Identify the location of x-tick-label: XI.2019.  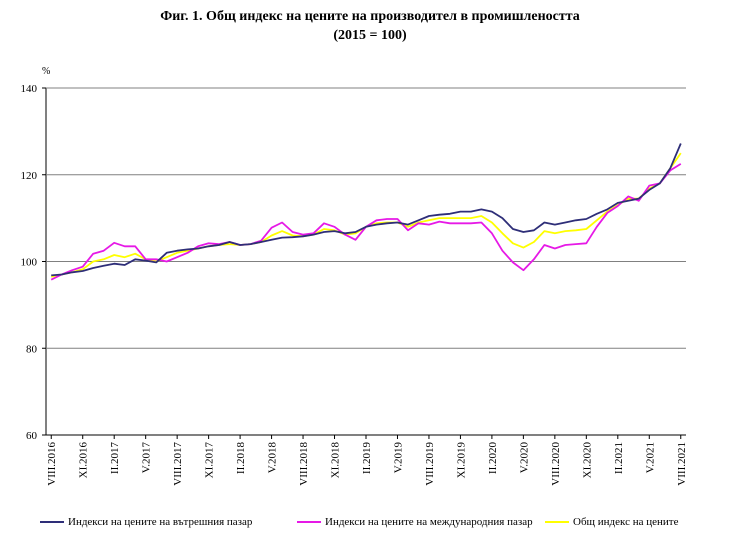
(461, 460).